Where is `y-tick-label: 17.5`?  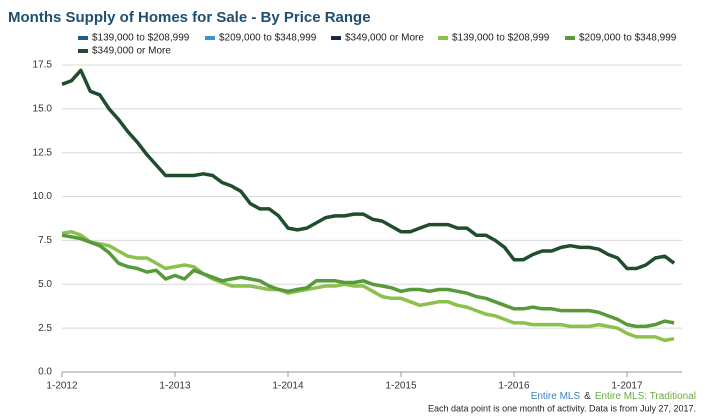
y-tick-label: 17.5 is located at coordinates (43, 65).